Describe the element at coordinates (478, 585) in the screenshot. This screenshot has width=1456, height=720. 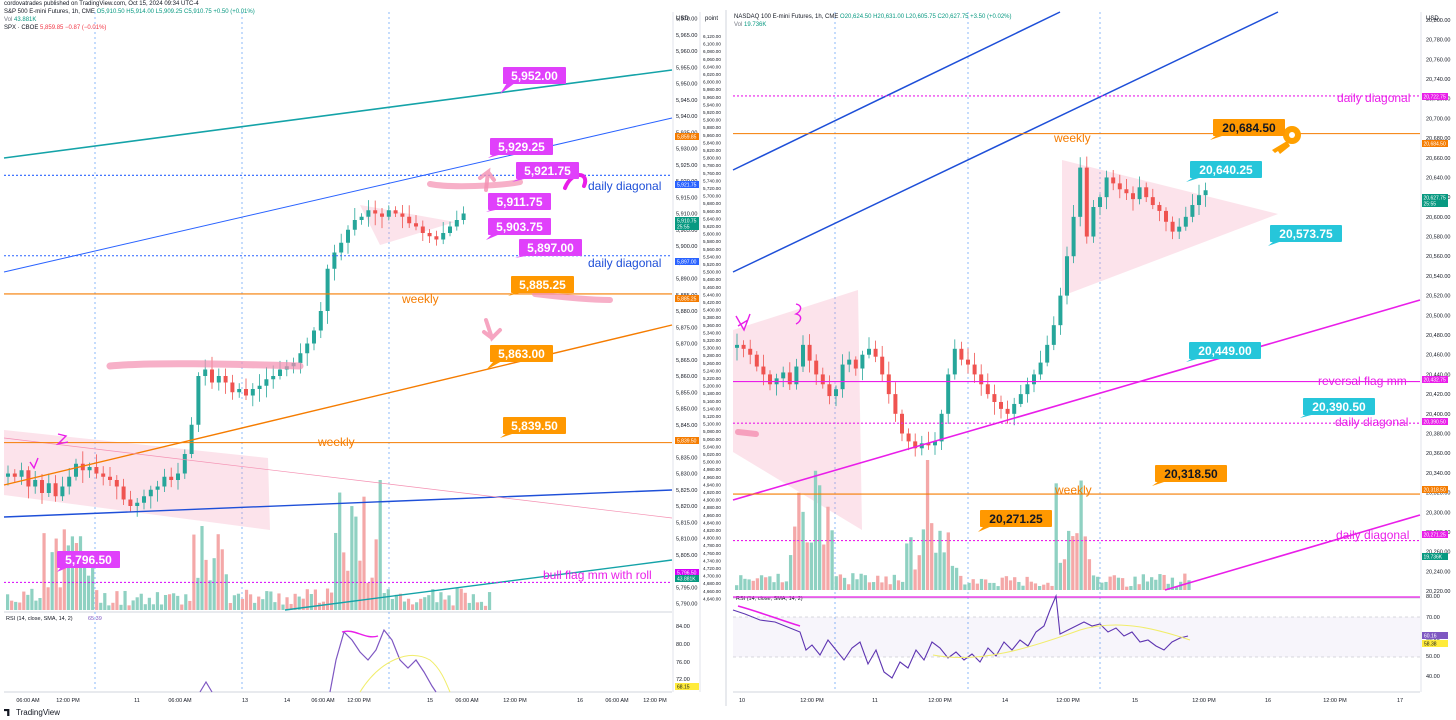
I see `left-lower-teal-trendline` at that location.